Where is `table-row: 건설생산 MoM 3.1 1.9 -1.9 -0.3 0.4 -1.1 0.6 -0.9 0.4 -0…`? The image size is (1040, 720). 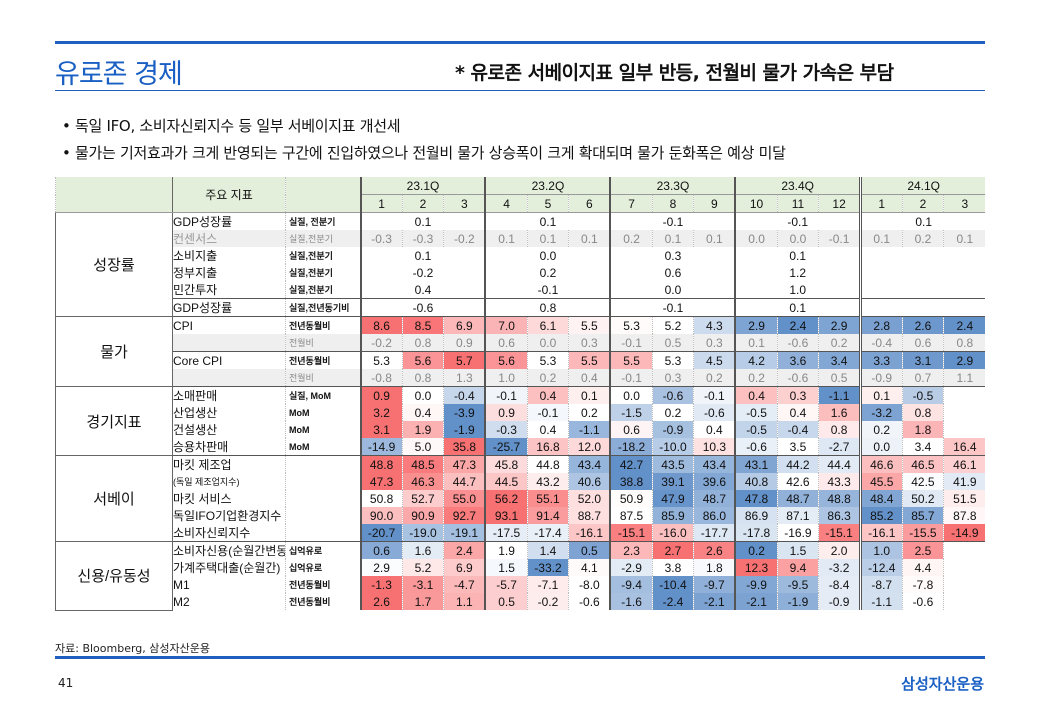 table-row: 건설생산 MoM 3.1 1.9 -1.9 -0.3 0.4 -1.1 0.6 -0.9 0.4 -0… is located at coordinates (521, 429).